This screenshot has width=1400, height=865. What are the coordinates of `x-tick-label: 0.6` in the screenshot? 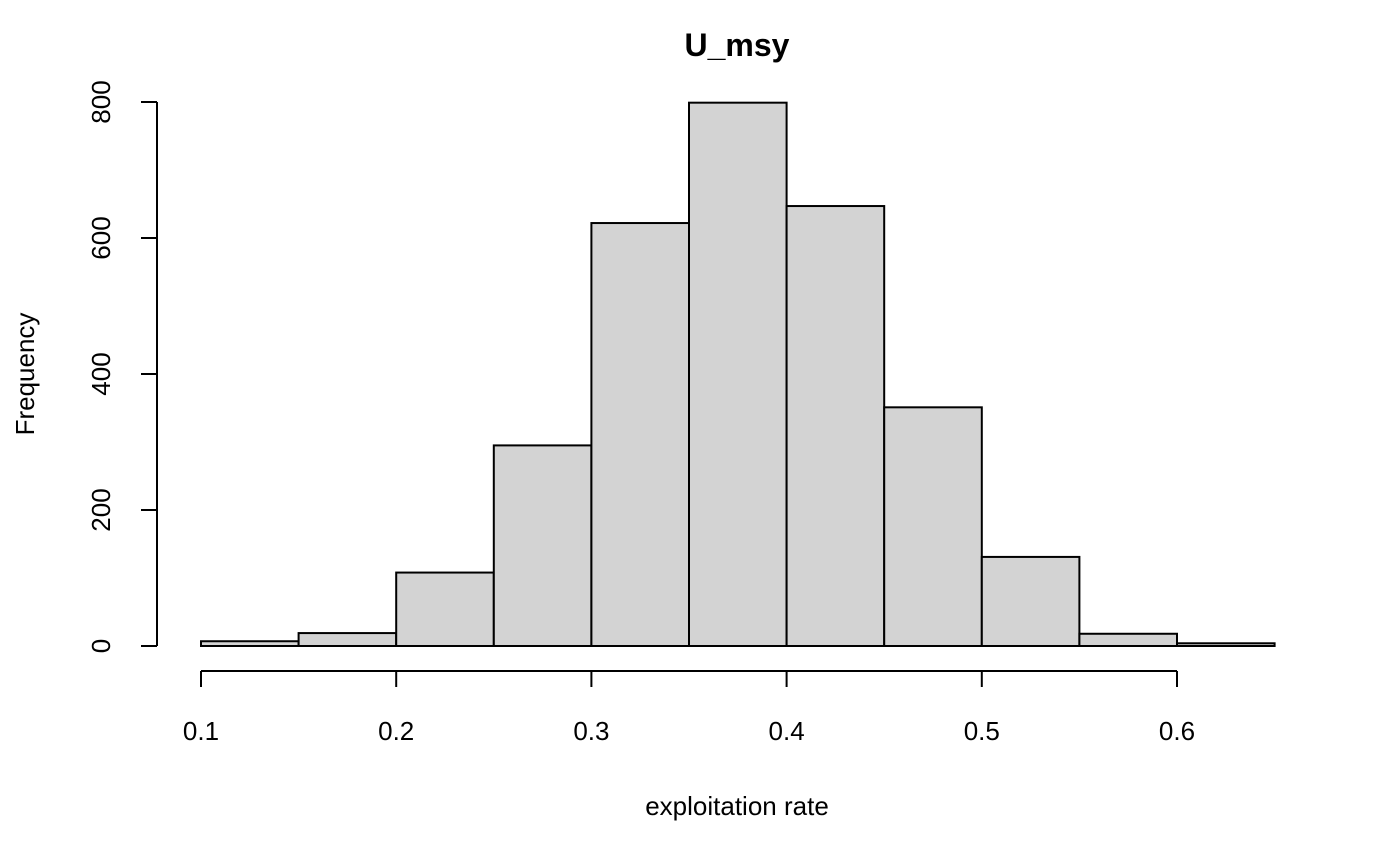 It's located at (1177, 731).